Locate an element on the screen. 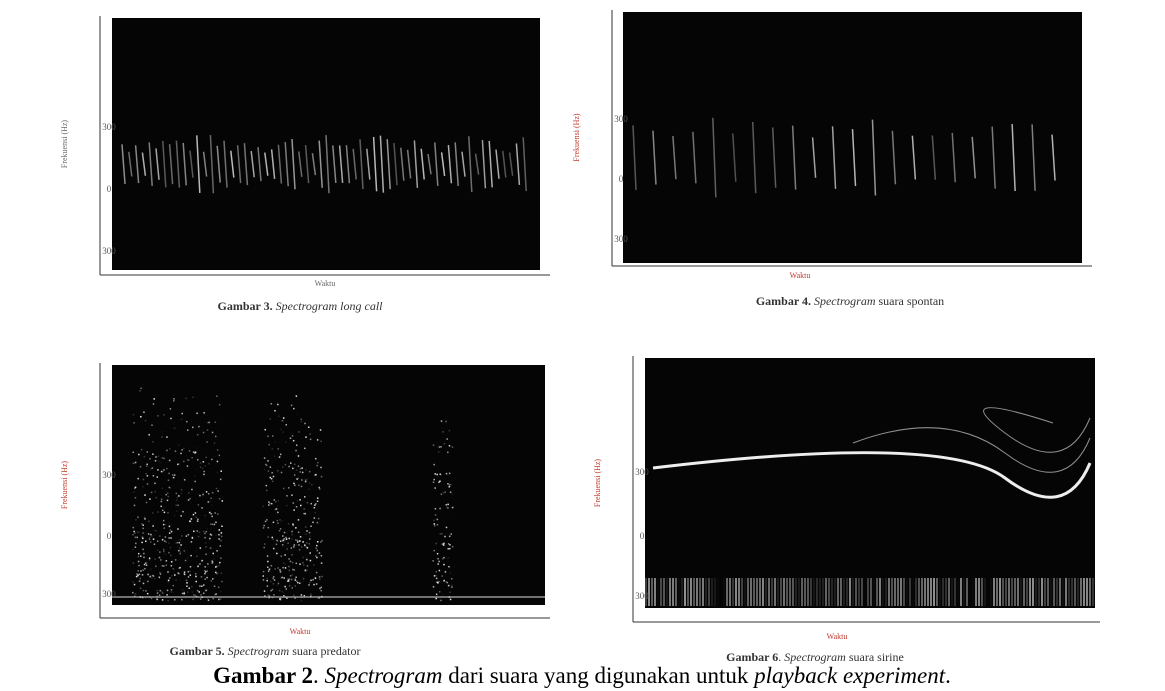 The image size is (1165, 691). caption: Gambar 6. Spectrogram suara sirine is located at coordinates (815, 657).